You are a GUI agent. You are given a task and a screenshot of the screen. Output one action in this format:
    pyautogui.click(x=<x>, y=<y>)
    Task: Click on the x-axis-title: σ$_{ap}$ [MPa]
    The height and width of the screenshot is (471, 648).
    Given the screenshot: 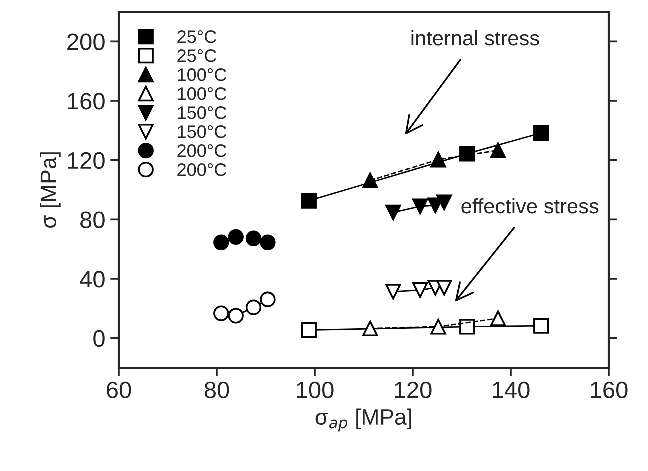 What is the action you would take?
    pyautogui.click(x=364, y=420)
    